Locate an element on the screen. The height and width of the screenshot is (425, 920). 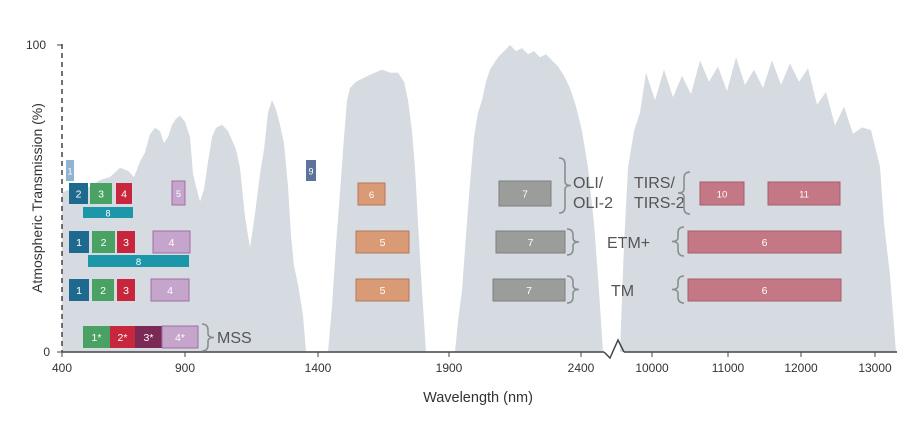
sensor-label-oli: OLI/ is located at coordinates (588, 183).